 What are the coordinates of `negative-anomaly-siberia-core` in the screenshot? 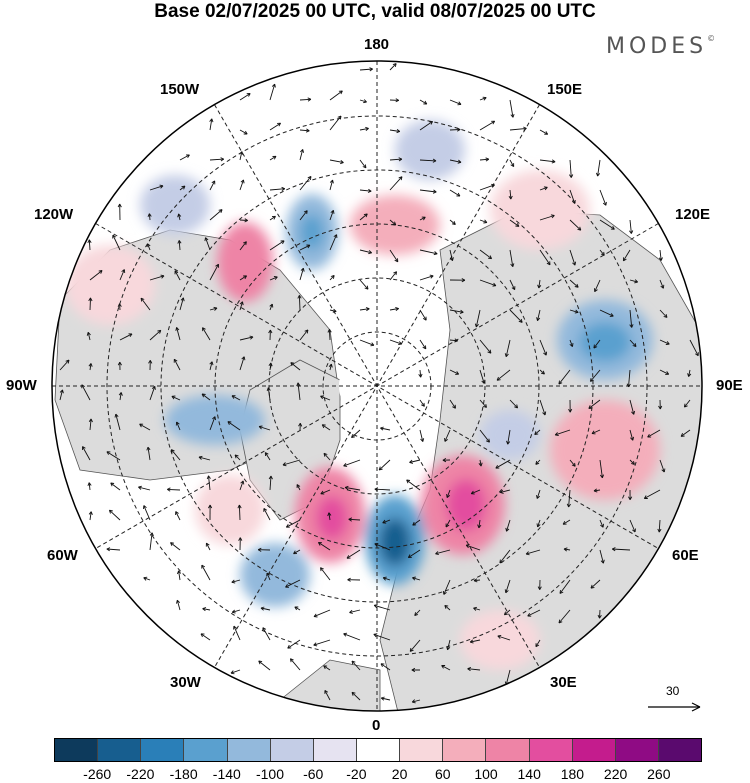 It's located at (605, 342).